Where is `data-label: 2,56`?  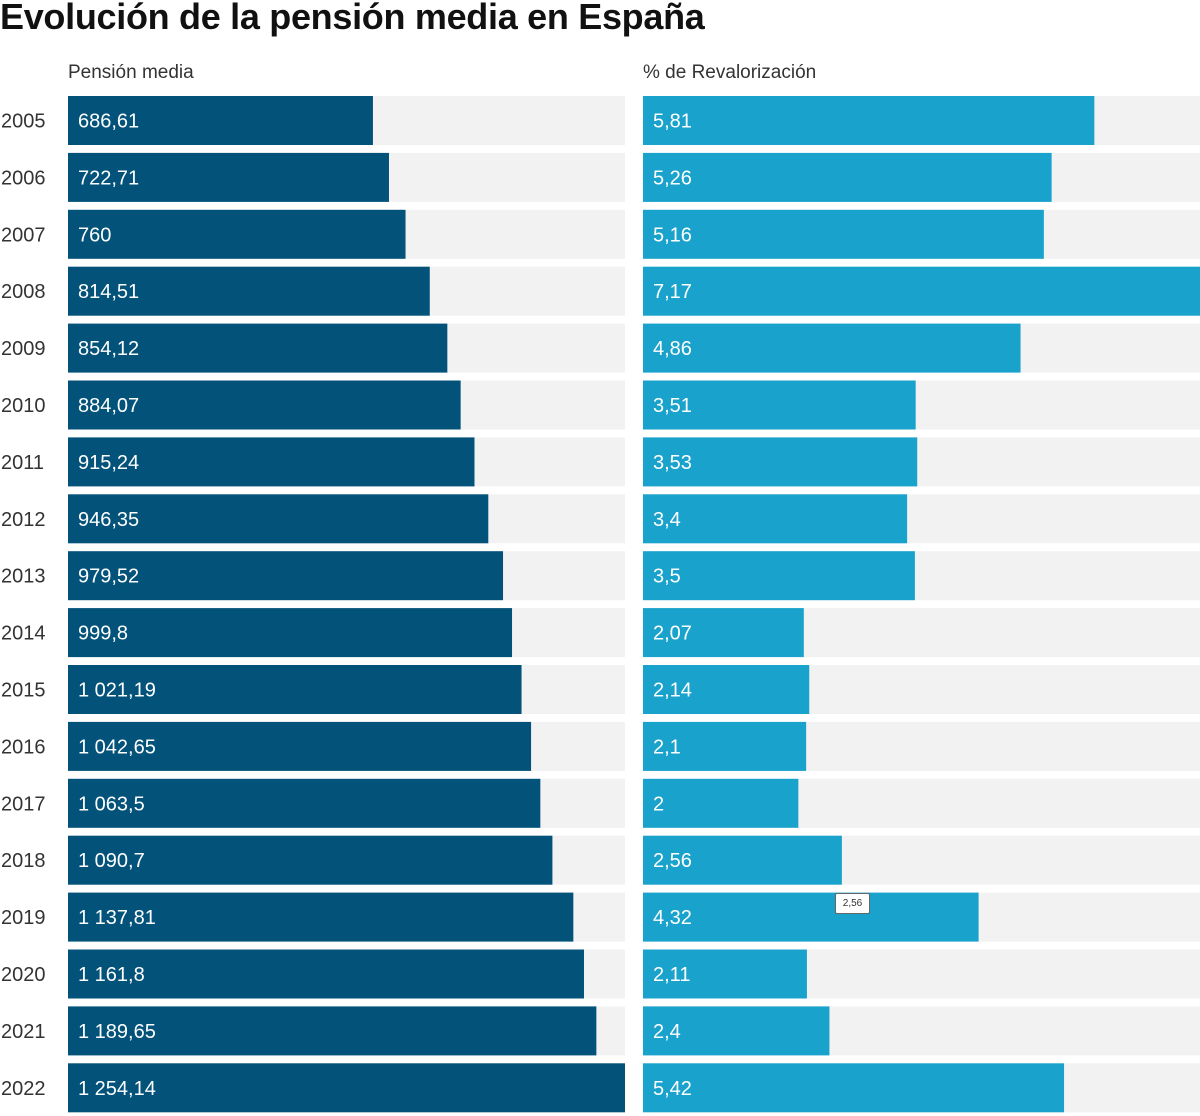
data-label: 2,56 is located at coordinates (672, 861).